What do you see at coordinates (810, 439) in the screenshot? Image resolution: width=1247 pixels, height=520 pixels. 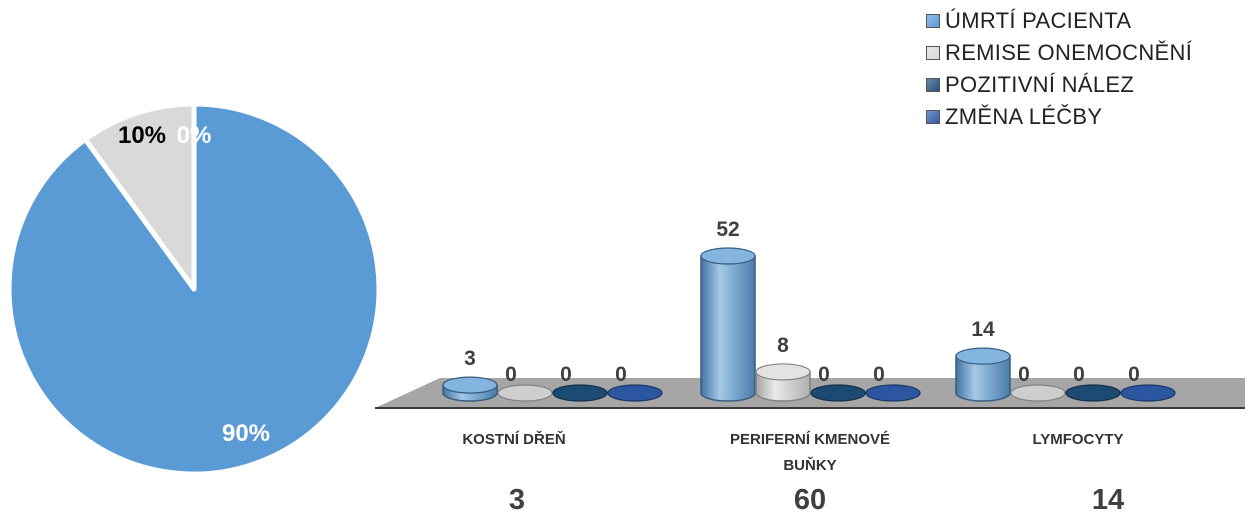 I see `category-label: PERIFERNÍ KMENOVÉ` at bounding box center [810, 439].